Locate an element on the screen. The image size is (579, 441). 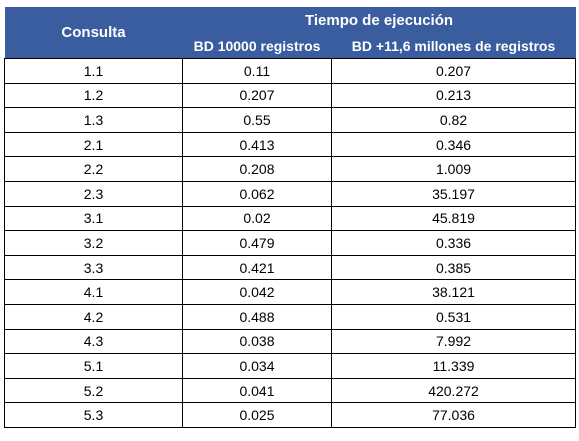
cell-bd-11-6-millones: 1.009 is located at coordinates (453, 169).